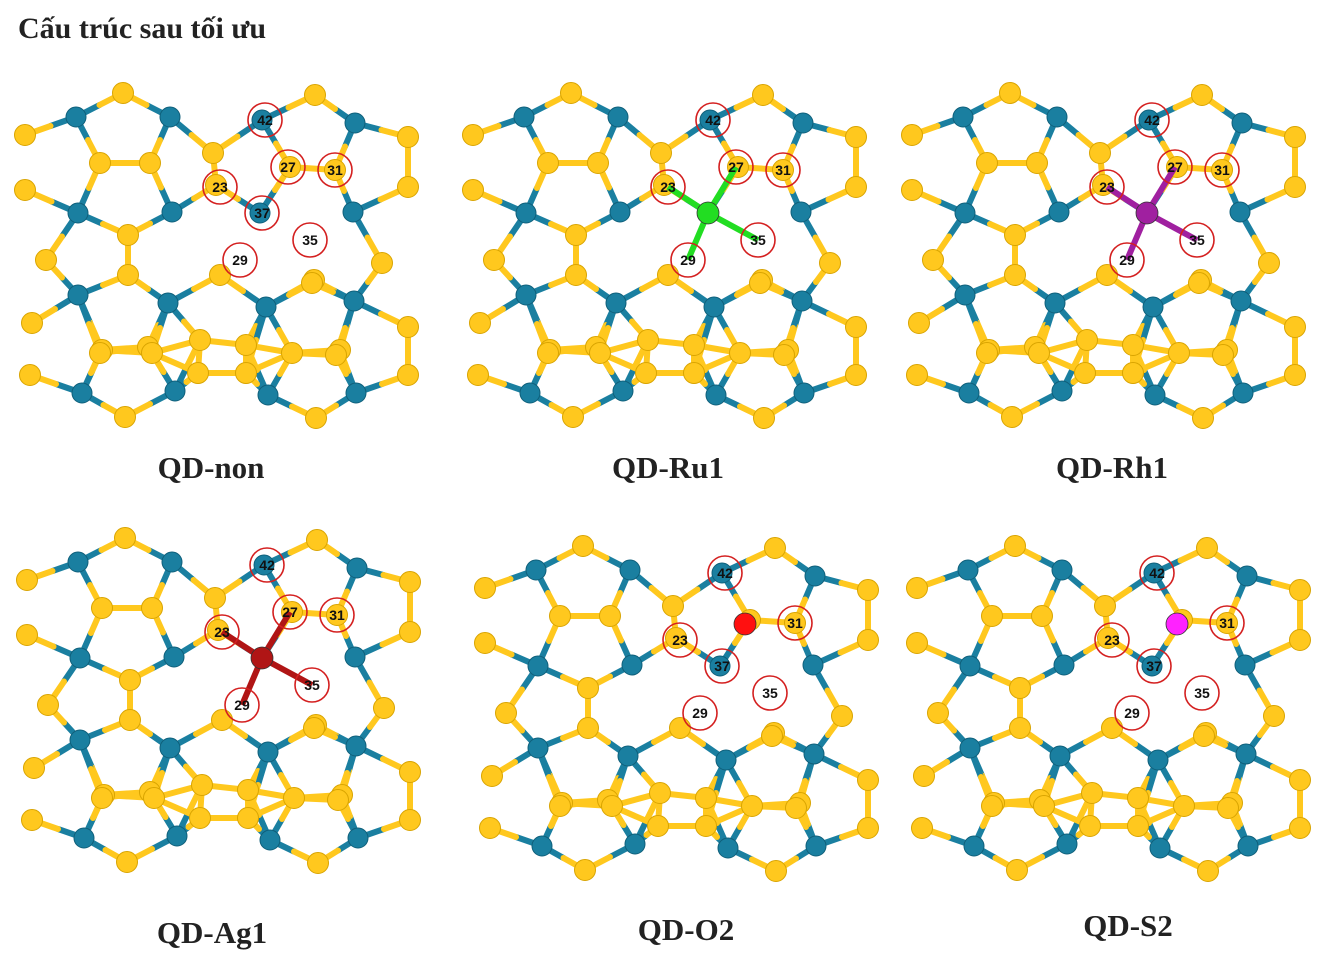 This screenshot has width=1337, height=961. What do you see at coordinates (664, 255) in the screenshot?
I see `molecule-structure: 42 27 31 23 35 29` at bounding box center [664, 255].